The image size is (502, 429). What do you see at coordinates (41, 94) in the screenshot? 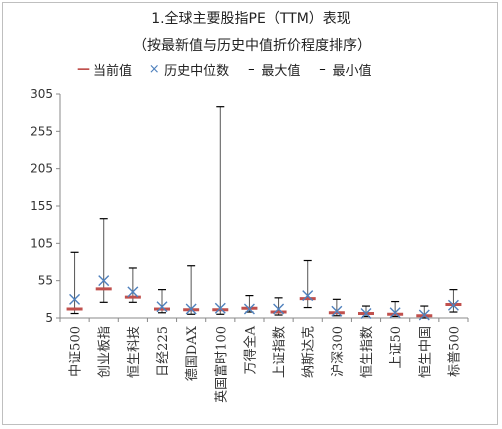
I see `y-tick-label: 305` at bounding box center [41, 94].